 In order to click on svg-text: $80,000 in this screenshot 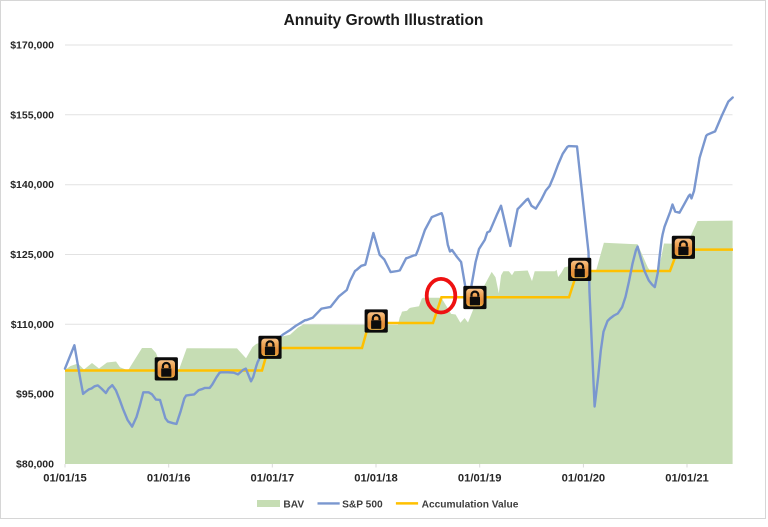, I will do `click(35, 465)`.